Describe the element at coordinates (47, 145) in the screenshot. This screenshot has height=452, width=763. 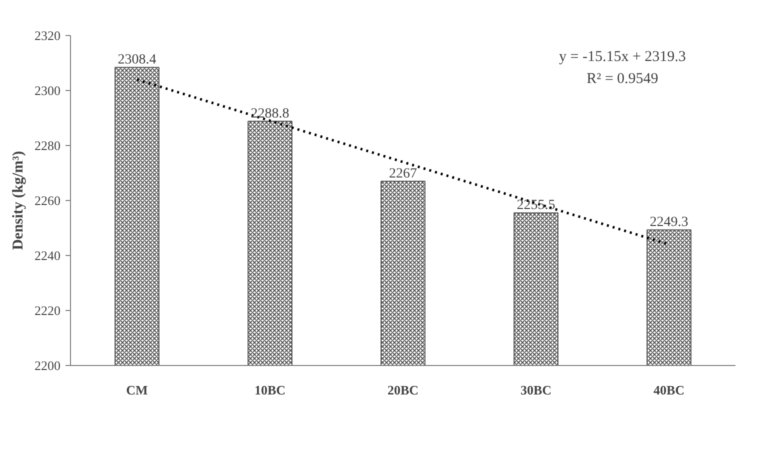
I see `y-tick-label: 2280` at that location.